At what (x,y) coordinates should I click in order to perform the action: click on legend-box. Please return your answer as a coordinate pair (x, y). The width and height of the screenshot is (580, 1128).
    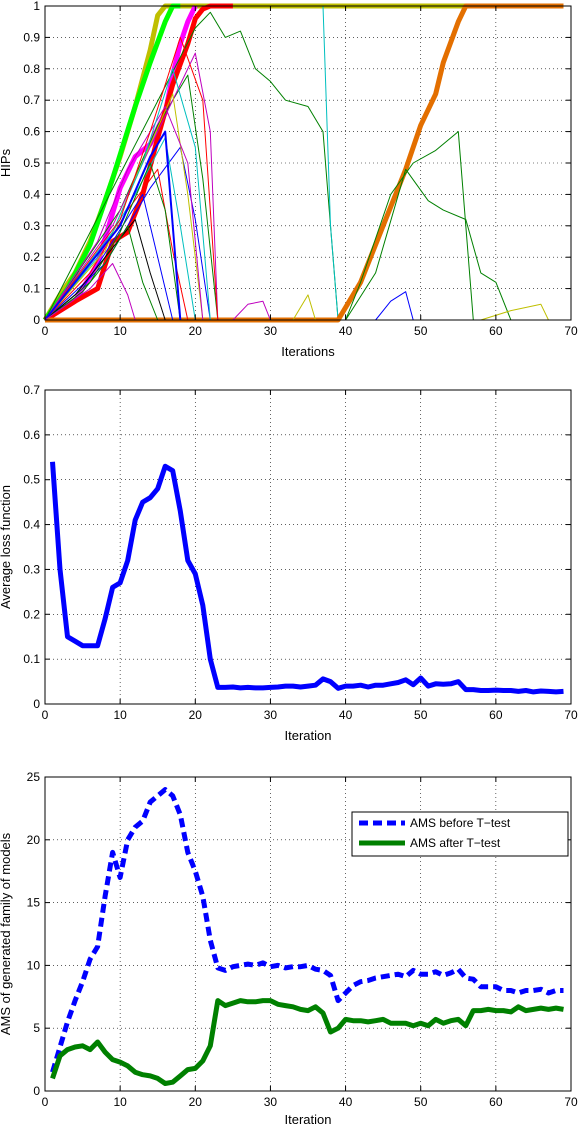
    Looking at the image, I should click on (460, 834).